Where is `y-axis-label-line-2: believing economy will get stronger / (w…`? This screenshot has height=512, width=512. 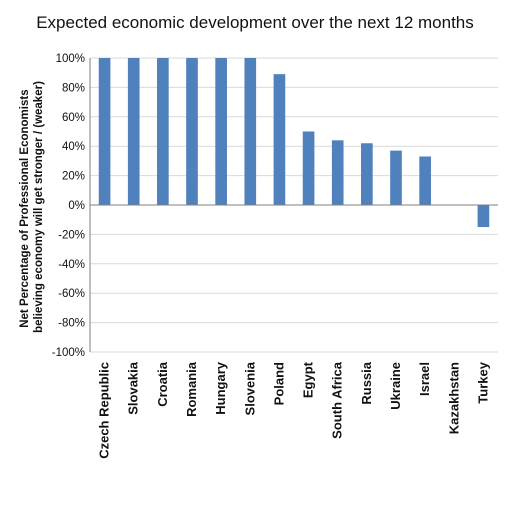 y-axis-label-line-2: believing economy will get stronger / (w… is located at coordinates (39, 207).